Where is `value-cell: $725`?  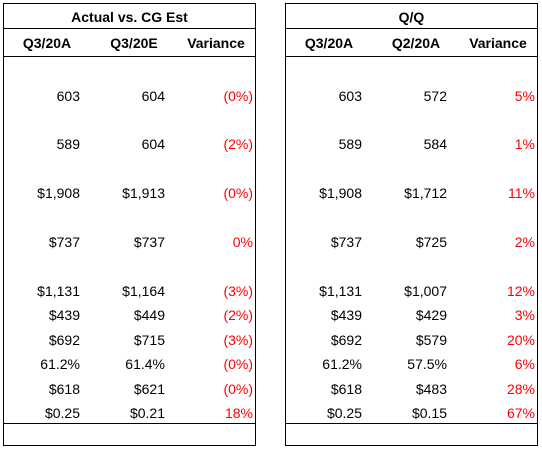 value-cell: $725 is located at coordinates (431, 242).